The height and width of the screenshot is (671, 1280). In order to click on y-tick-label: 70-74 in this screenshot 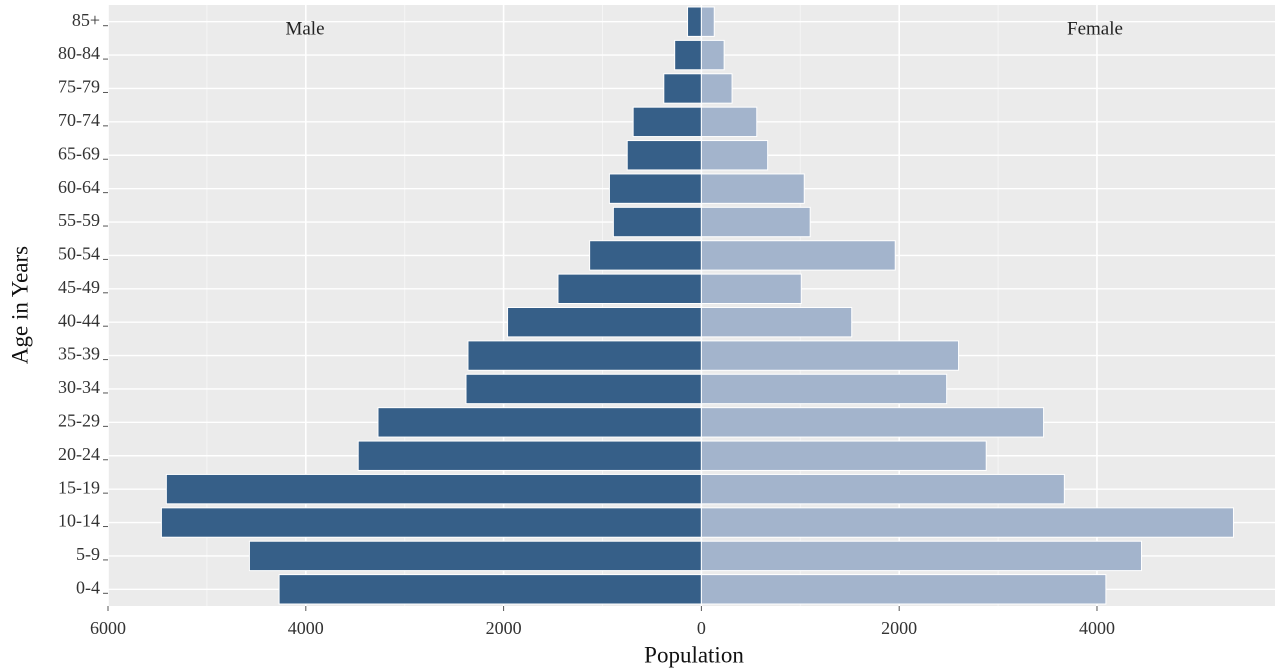, I will do `click(79, 120)`.